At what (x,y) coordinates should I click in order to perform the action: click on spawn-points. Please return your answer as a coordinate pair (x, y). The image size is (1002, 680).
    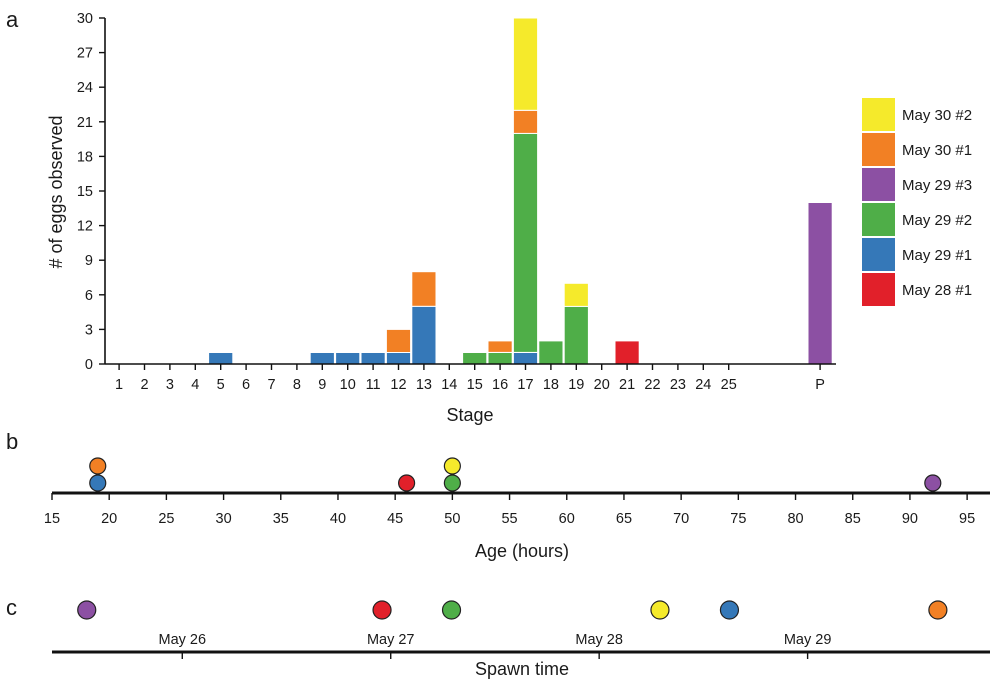
    Looking at the image, I should click on (512, 610).